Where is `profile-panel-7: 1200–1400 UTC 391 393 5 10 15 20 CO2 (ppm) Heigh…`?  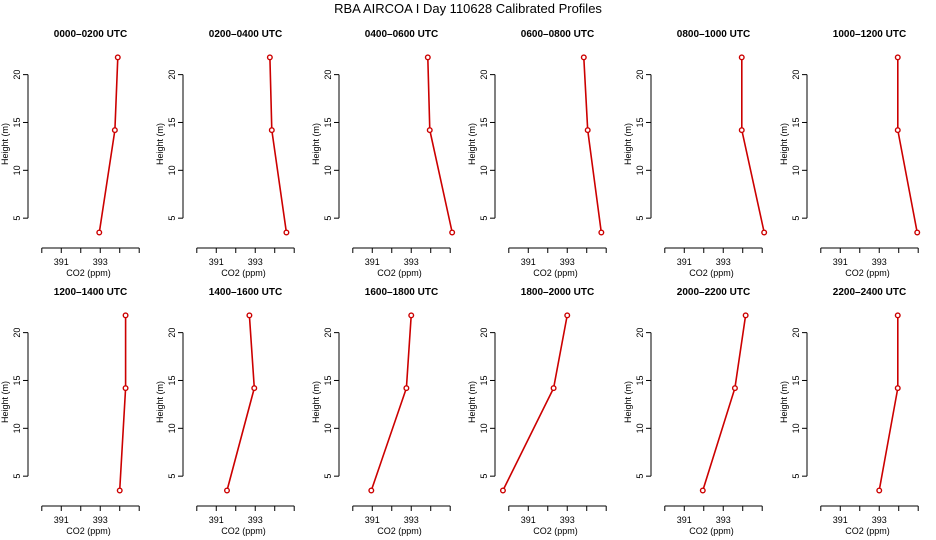
profile-panel-7: 1200–1400 UTC 391 393 5 10 15 20 CO2 (ppm) Heigh… is located at coordinates (70, 411).